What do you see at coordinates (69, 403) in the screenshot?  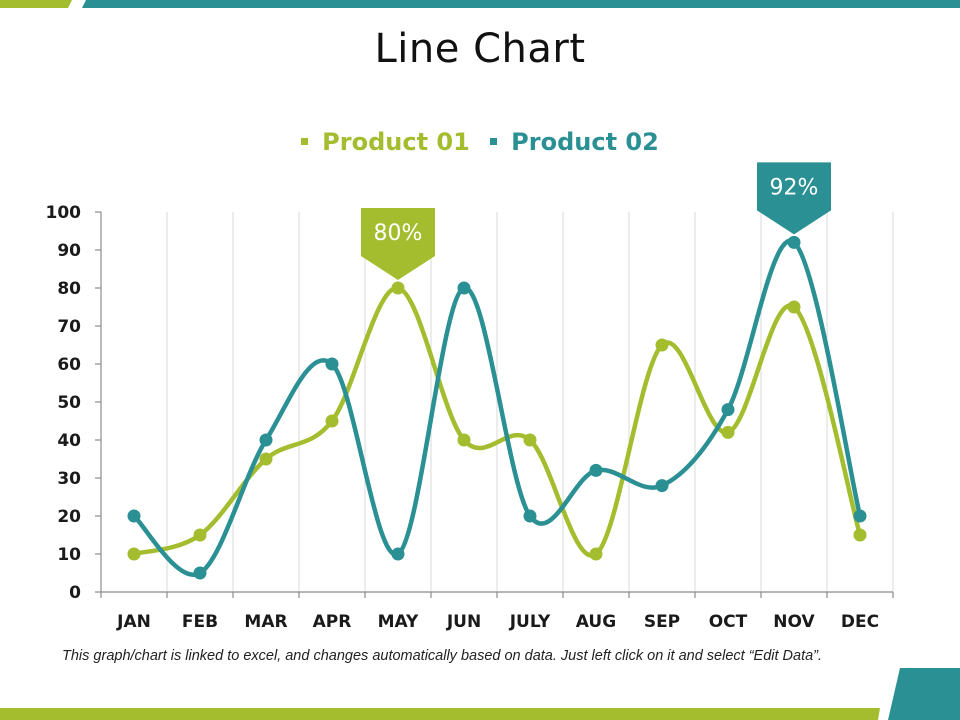 I see `y-tick-label-50: 50` at bounding box center [69, 403].